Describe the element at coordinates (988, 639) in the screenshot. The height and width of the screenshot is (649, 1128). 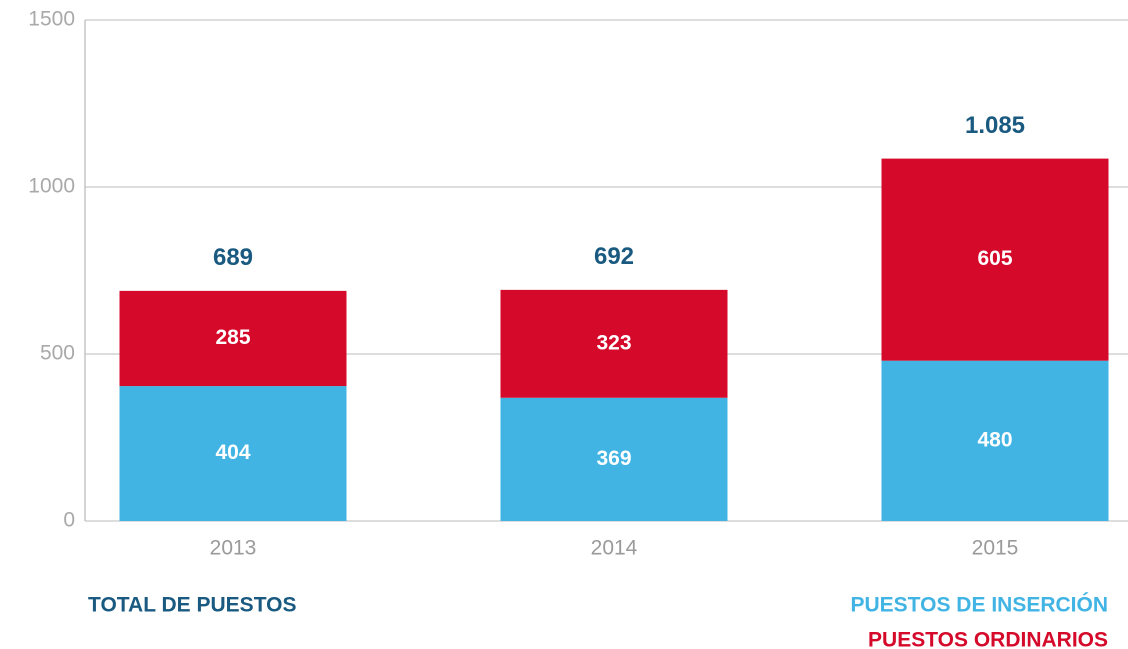
I see `legend-entry: PUESTOS ORDINARIOS` at that location.